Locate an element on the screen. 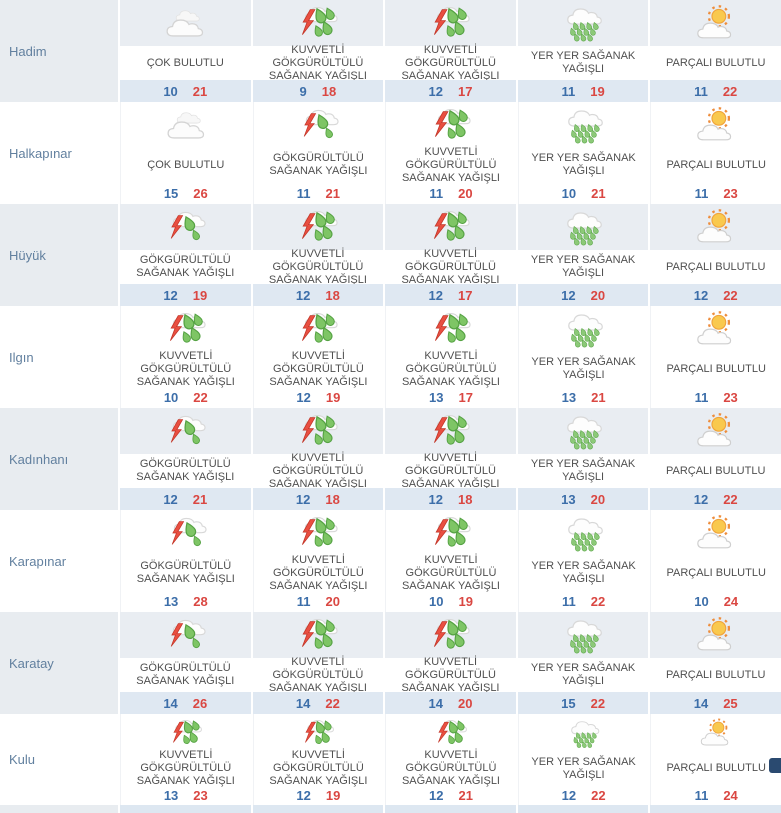  temperature-band: 11 24 is located at coordinates (716, 795).